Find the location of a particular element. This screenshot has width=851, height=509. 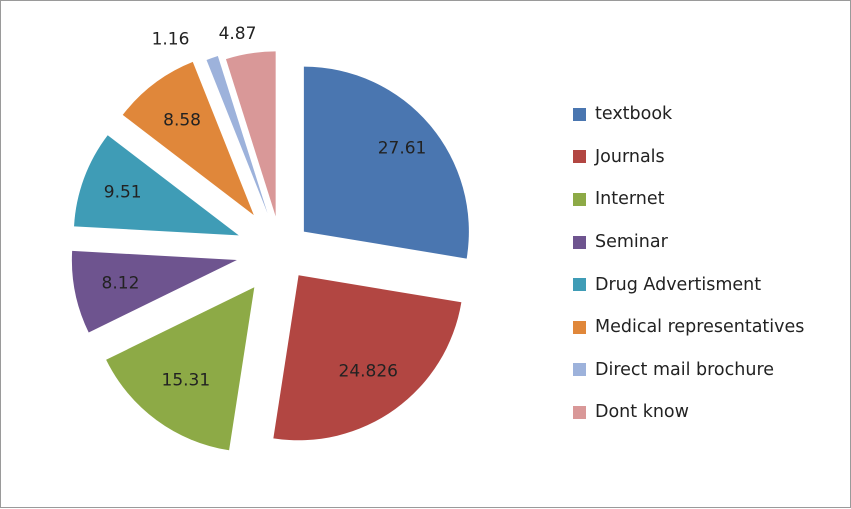

data-label-dont-know: 4.87 is located at coordinates (238, 34).